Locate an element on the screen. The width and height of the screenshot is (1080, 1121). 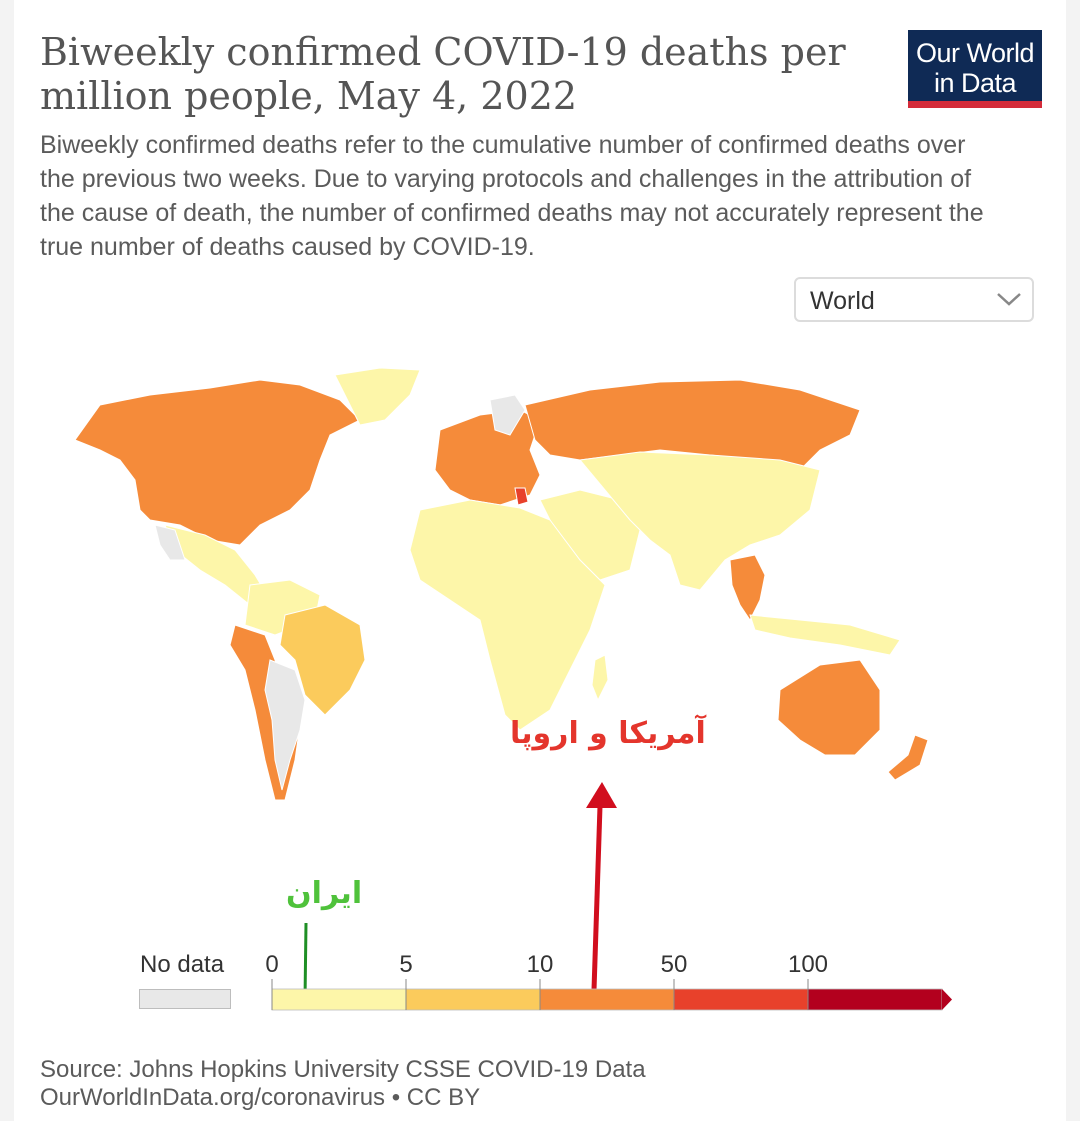
region-greenland is located at coordinates (377, 396).